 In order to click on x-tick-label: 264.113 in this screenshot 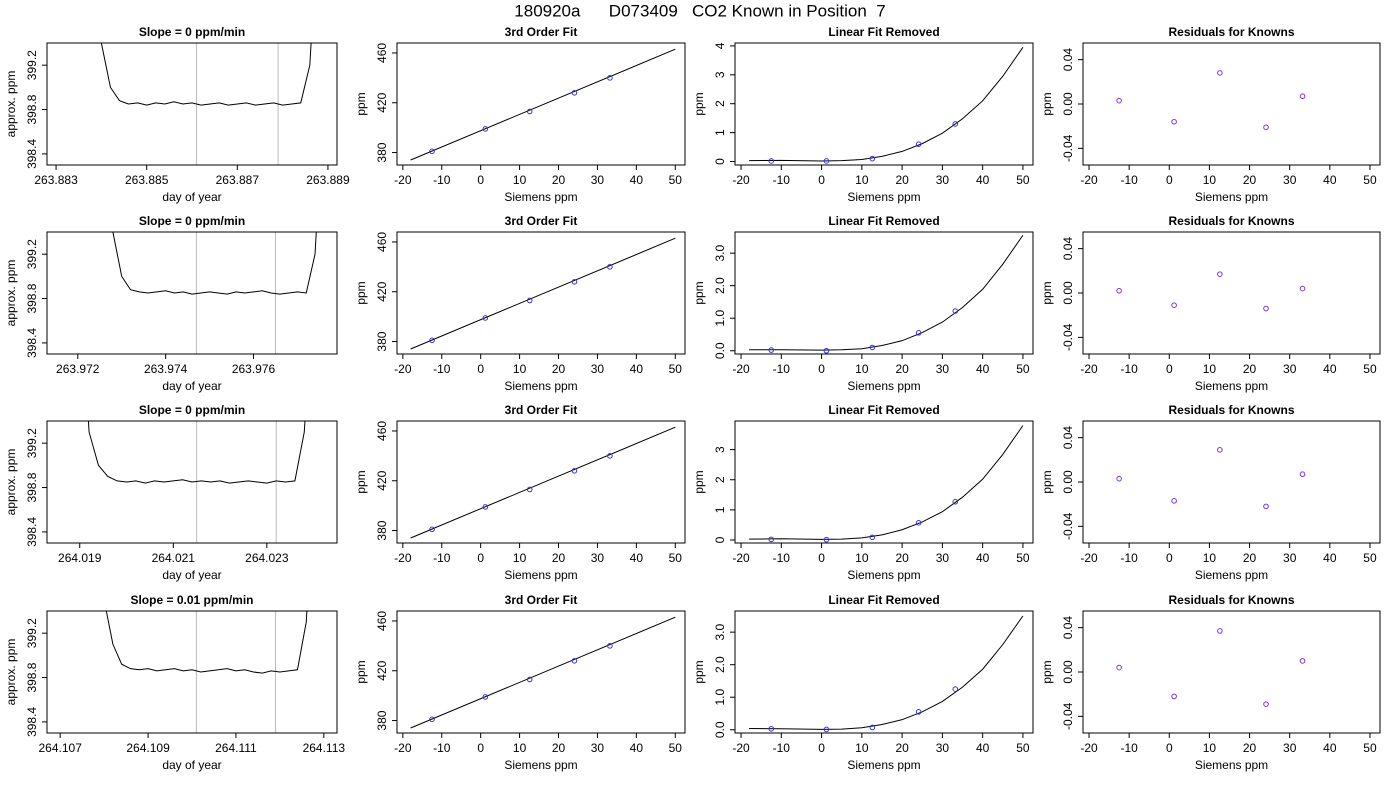, I will do `click(324, 748)`.